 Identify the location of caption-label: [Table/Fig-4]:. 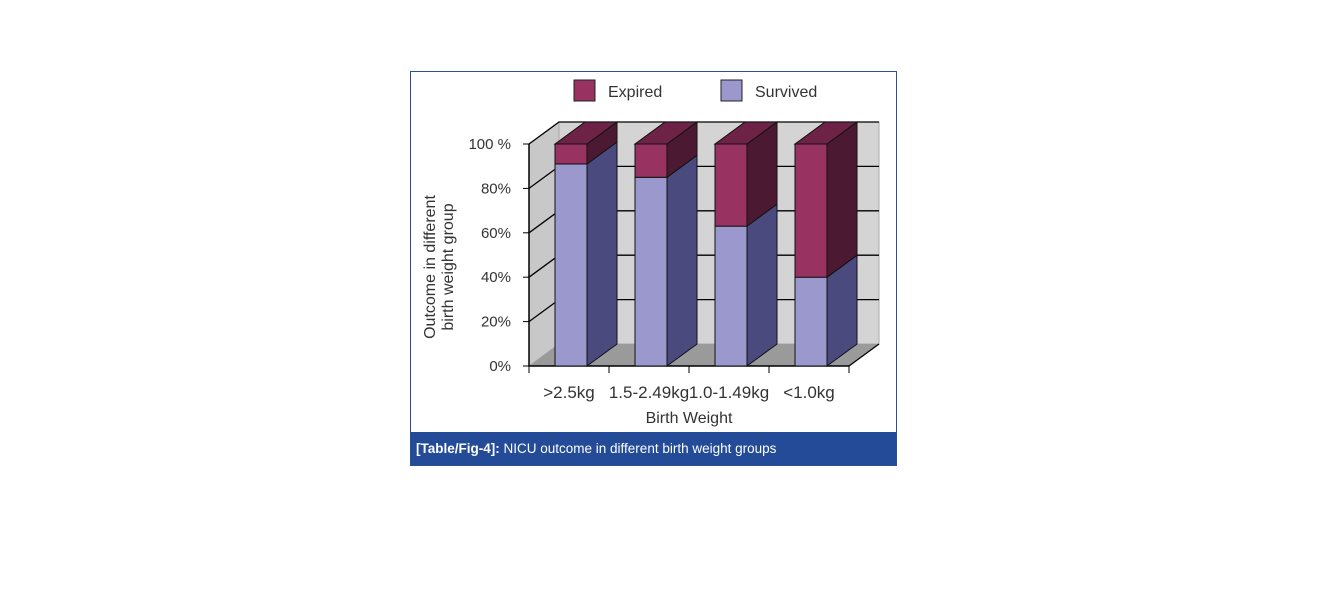
(458, 448).